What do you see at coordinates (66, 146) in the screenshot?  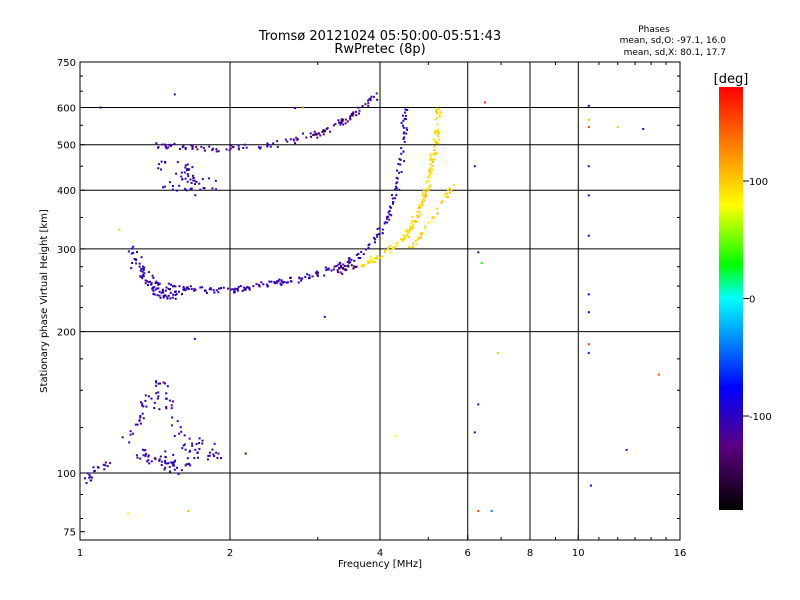 I see `y-tick-label: 500` at bounding box center [66, 146].